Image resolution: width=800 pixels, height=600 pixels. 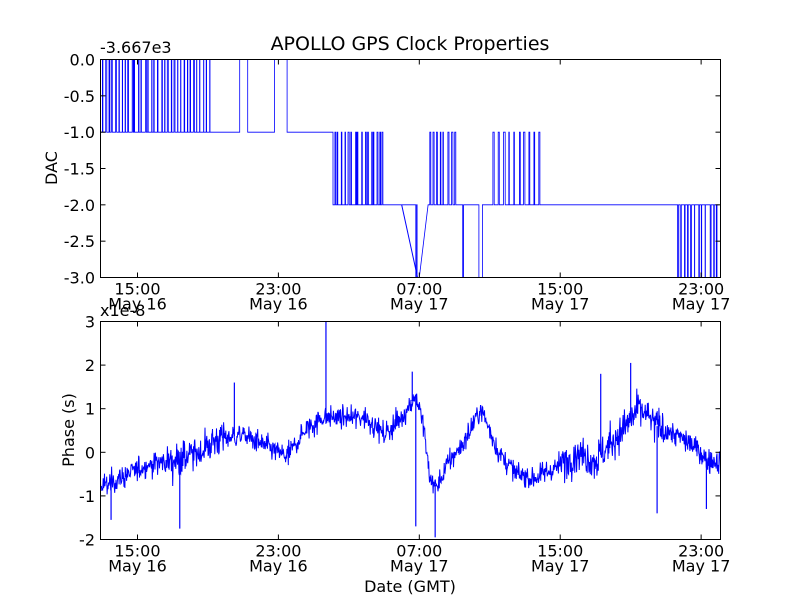 I want to click on phase-x-axis-label: Date (GMT), so click(x=410, y=586).